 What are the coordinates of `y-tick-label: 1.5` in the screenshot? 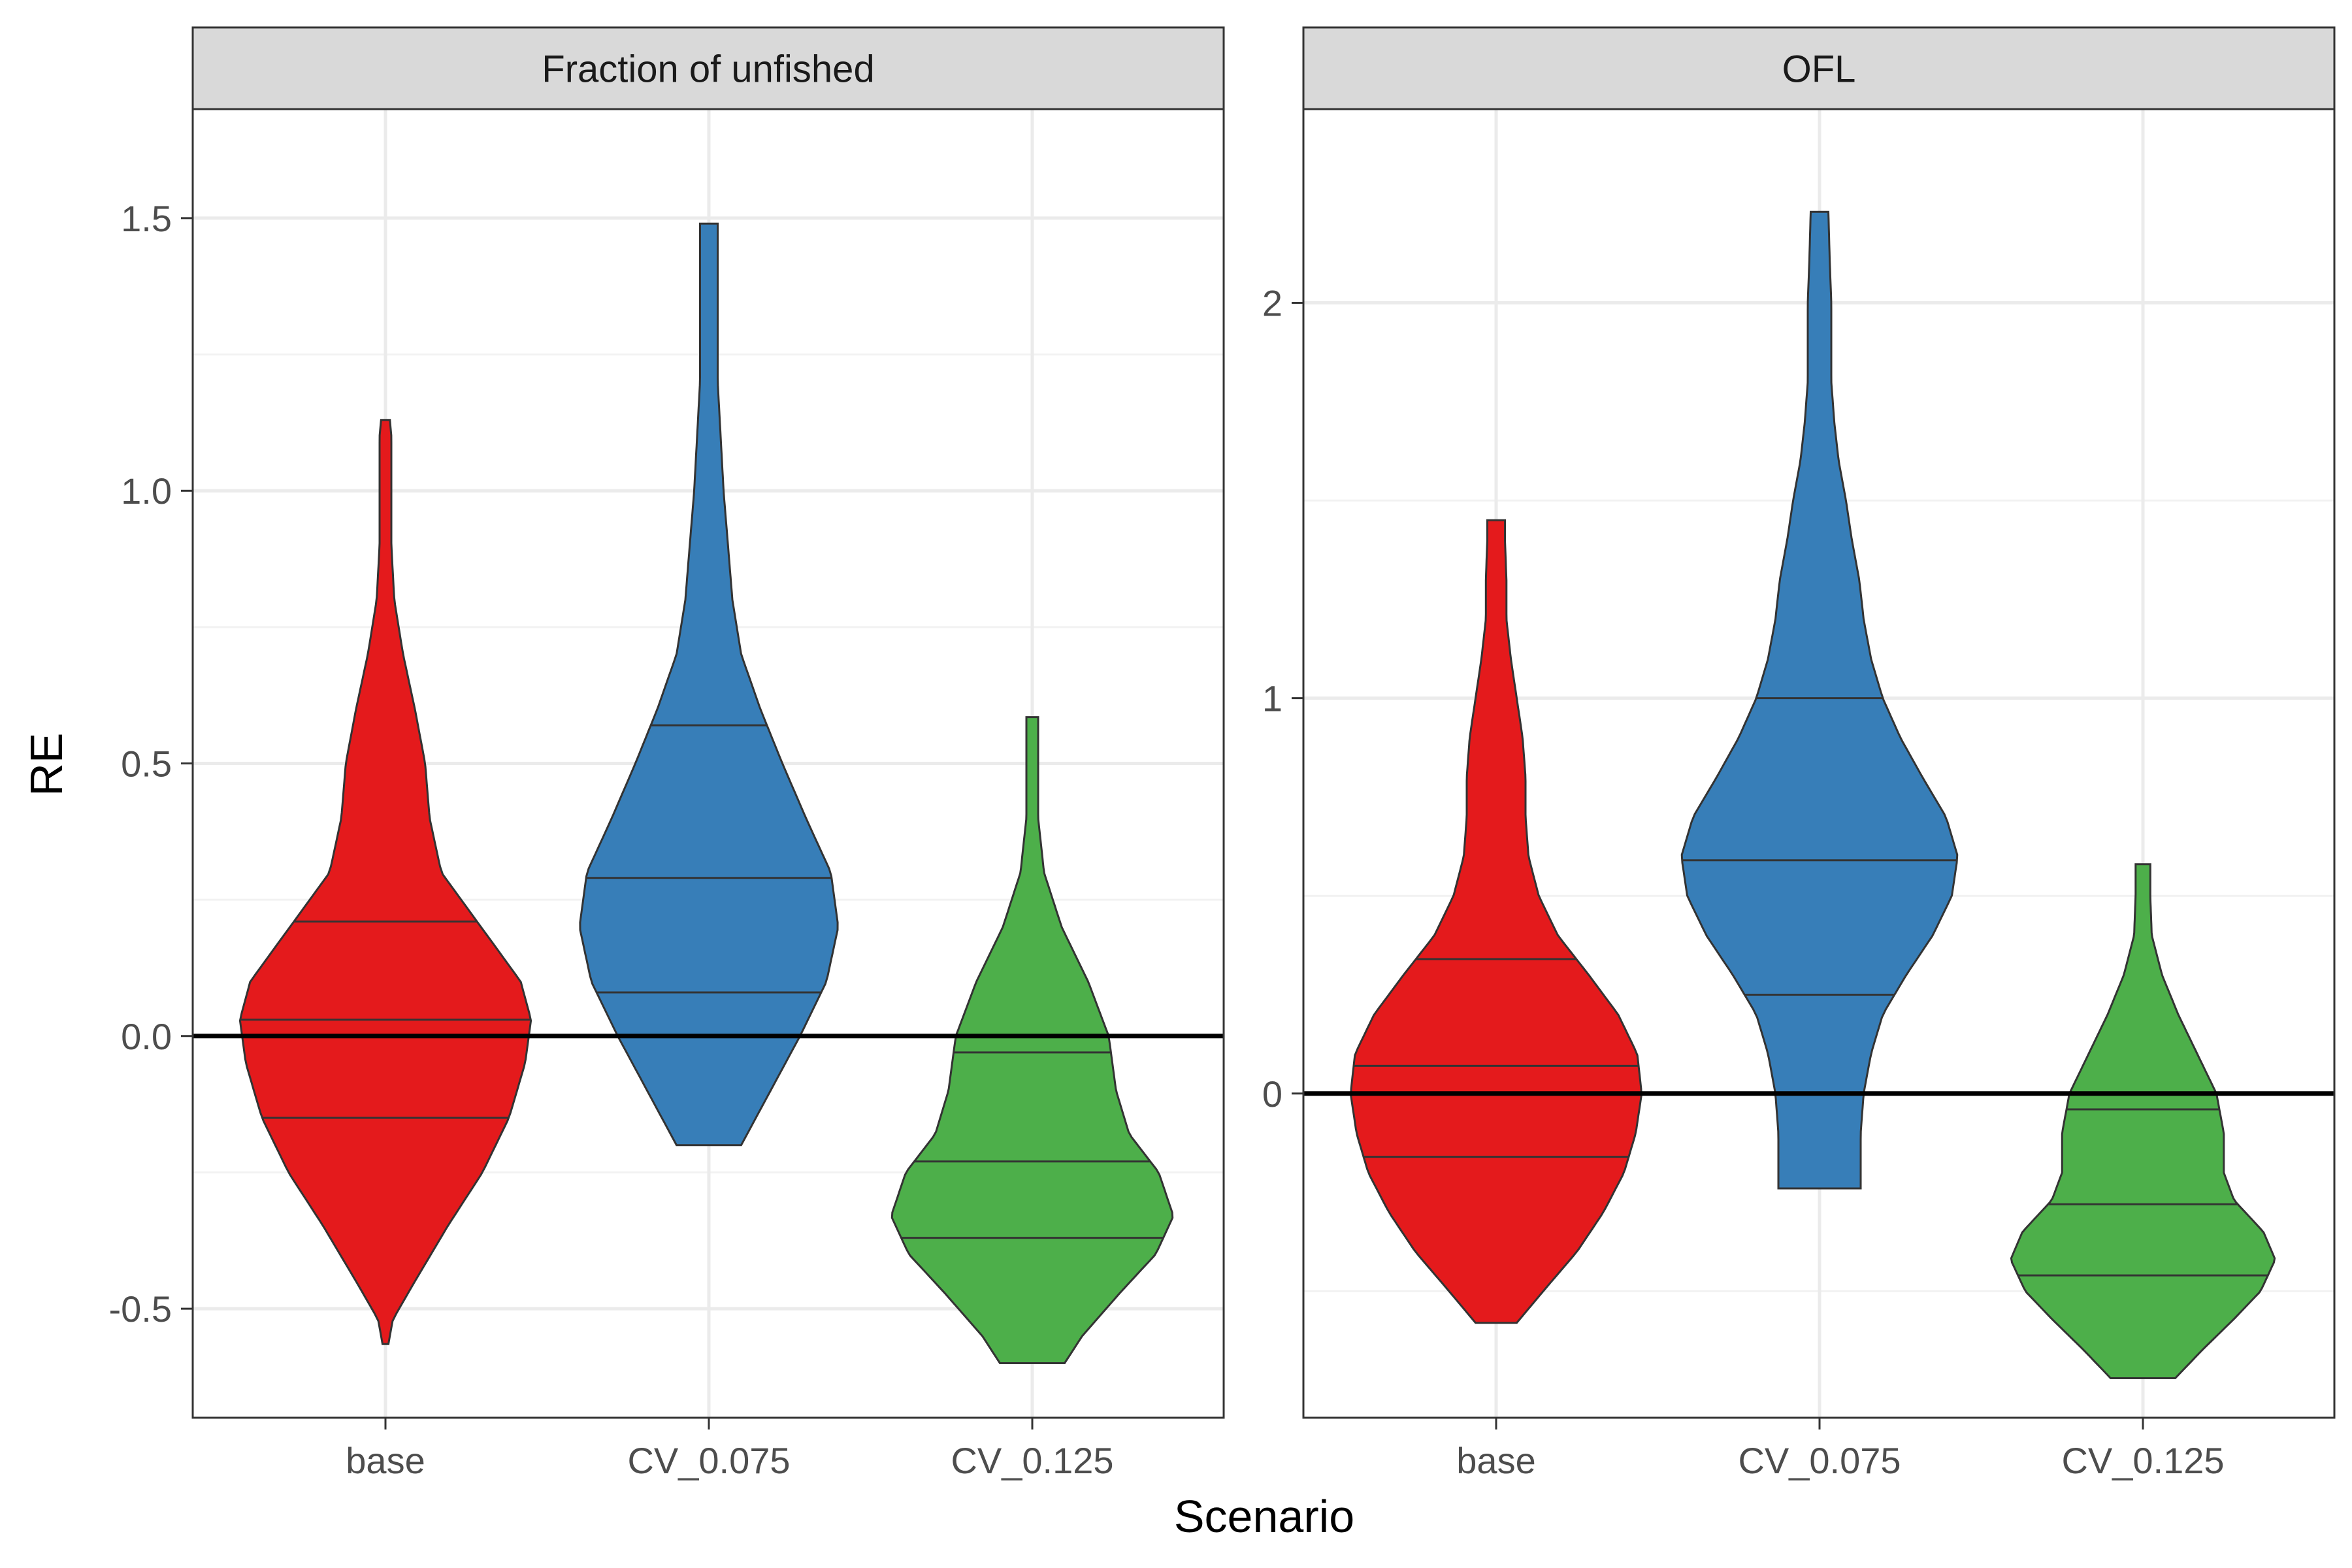 It's located at (146, 218).